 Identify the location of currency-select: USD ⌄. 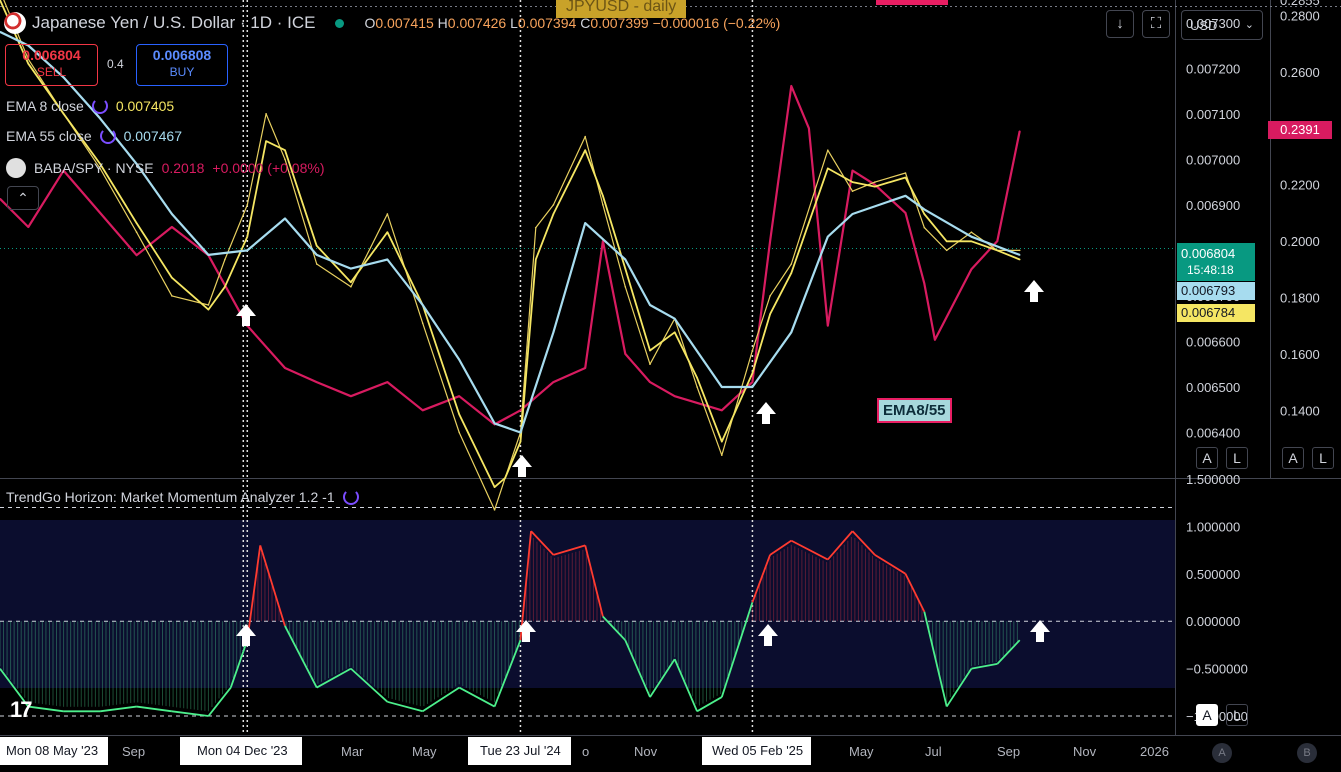
(1222, 25).